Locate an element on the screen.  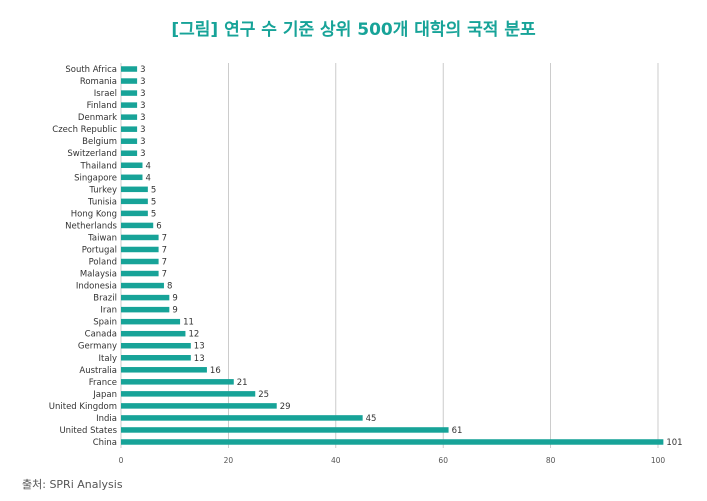
category-label: Taiwan is located at coordinates (102, 238).